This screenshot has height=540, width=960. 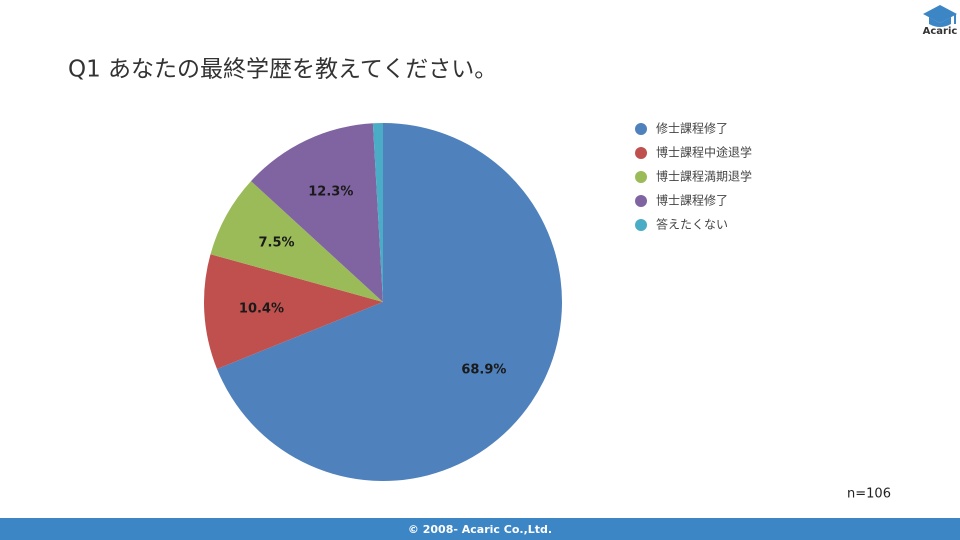 I want to click on data-label: 68.9%, so click(x=483, y=370).